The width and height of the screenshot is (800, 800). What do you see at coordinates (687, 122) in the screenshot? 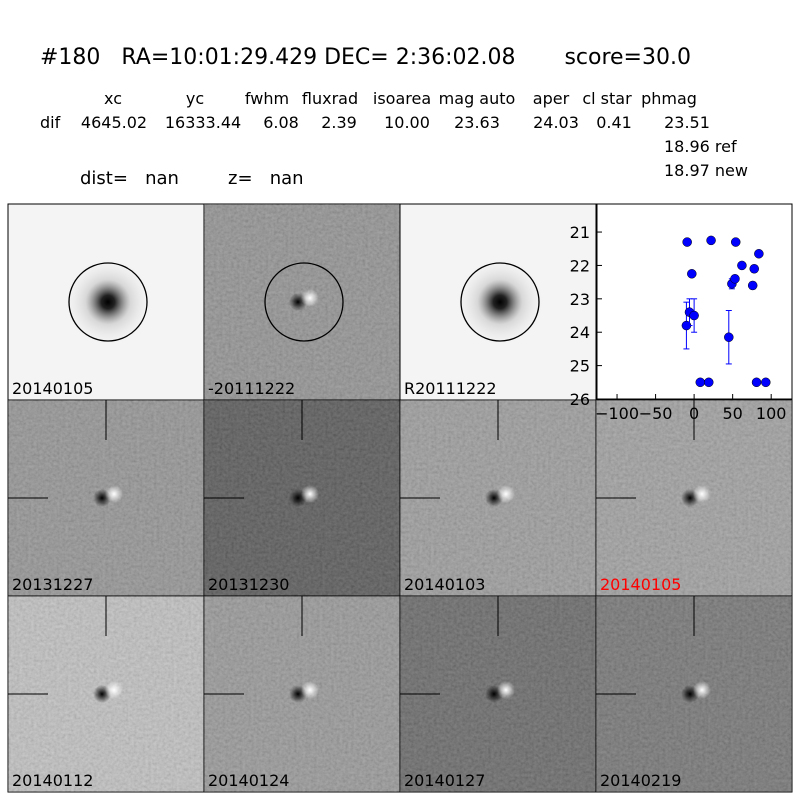
I see `cell: 23.51` at bounding box center [687, 122].